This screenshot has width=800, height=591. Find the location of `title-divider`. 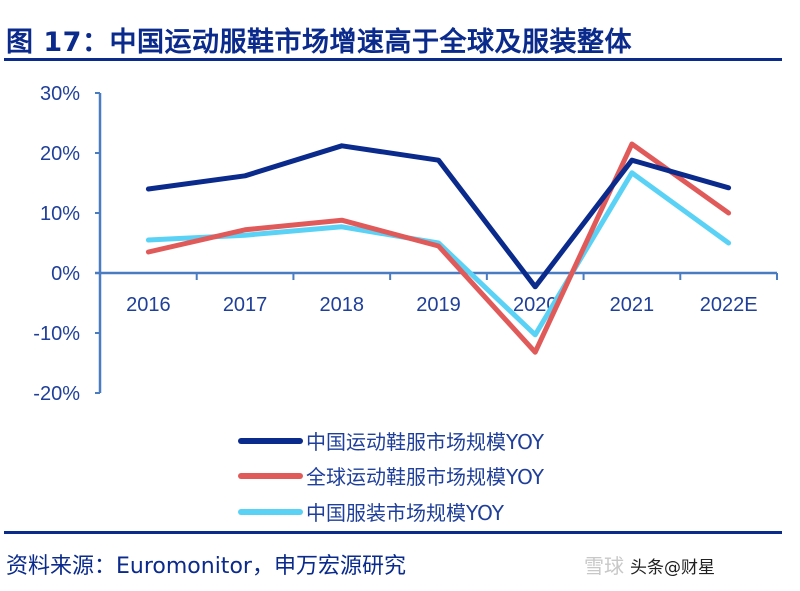

title-divider is located at coordinates (393, 59).